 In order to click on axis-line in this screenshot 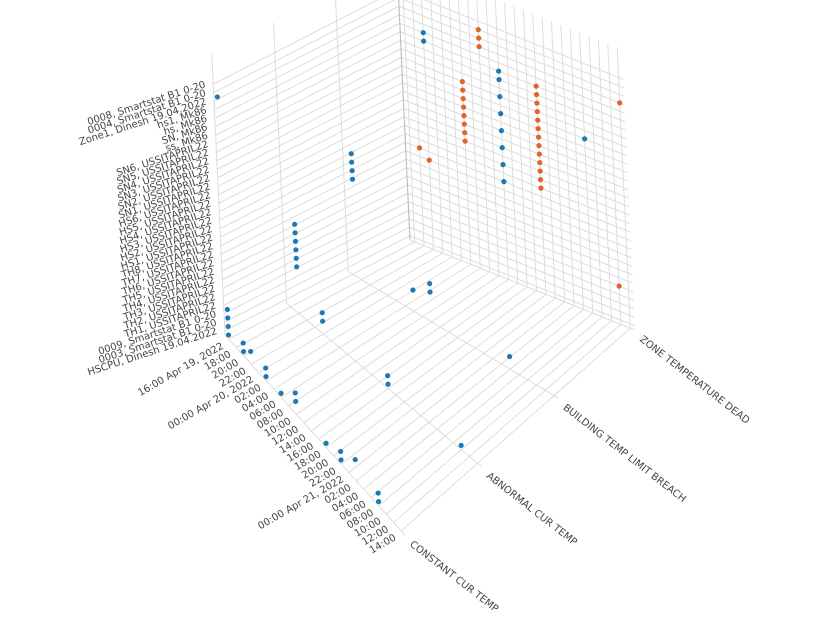, I will do `click(404, 120)`.